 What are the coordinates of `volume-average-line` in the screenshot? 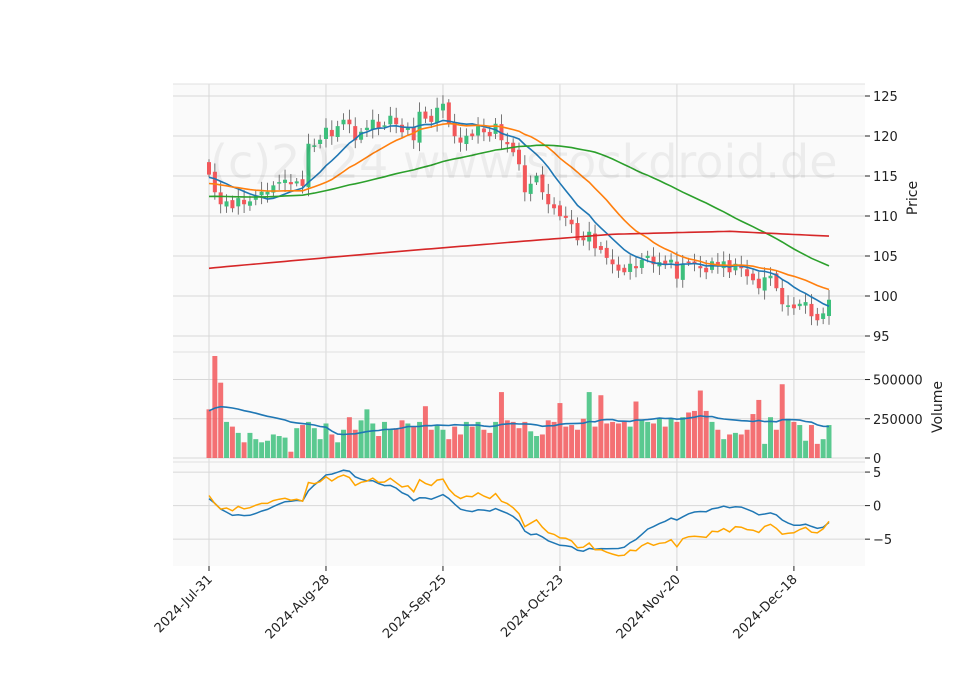 It's located at (519, 420).